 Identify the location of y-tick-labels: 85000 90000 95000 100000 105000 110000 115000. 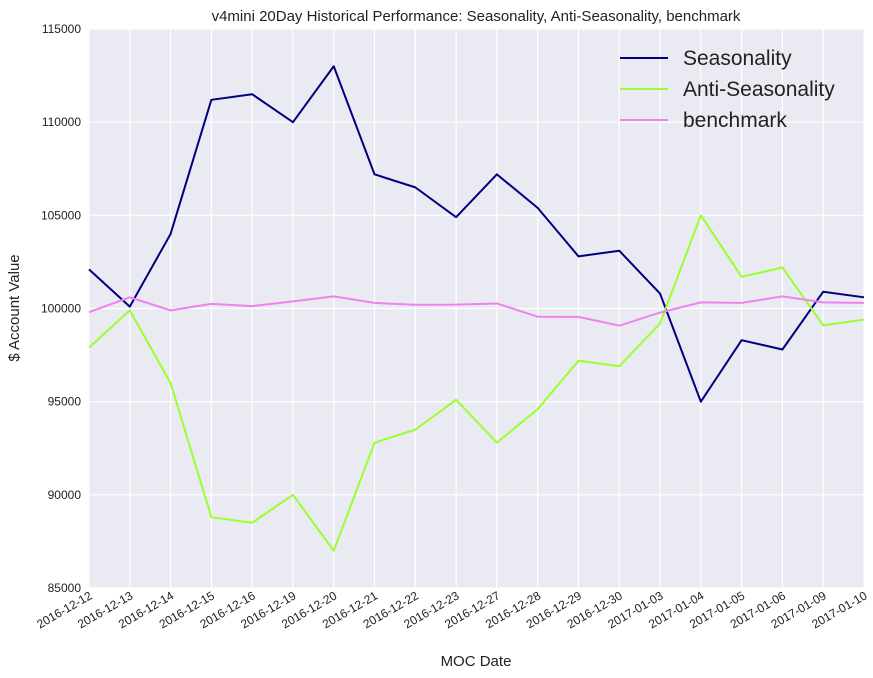
(61, 308).